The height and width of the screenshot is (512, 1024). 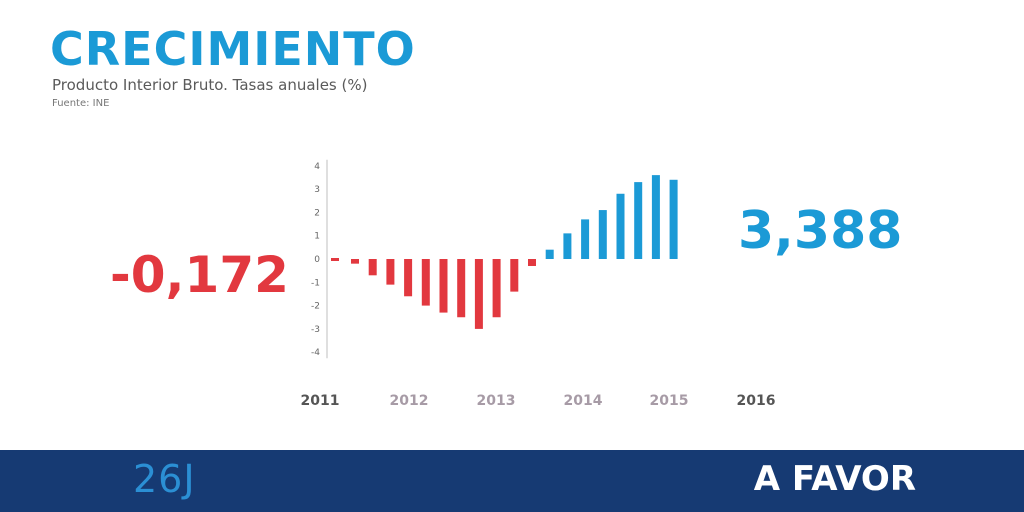 What do you see at coordinates (317, 167) in the screenshot?
I see `y-tick-label: 4` at bounding box center [317, 167].